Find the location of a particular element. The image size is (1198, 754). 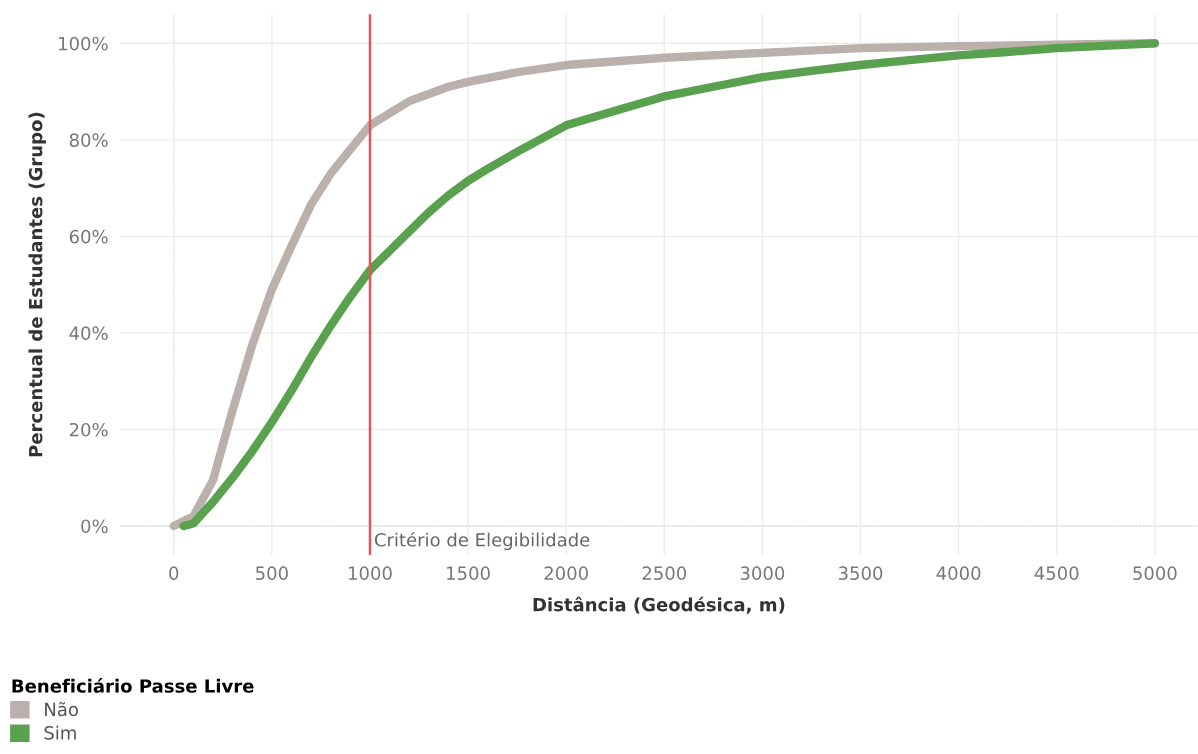

x-tick-label: 1000 is located at coordinates (370, 573).